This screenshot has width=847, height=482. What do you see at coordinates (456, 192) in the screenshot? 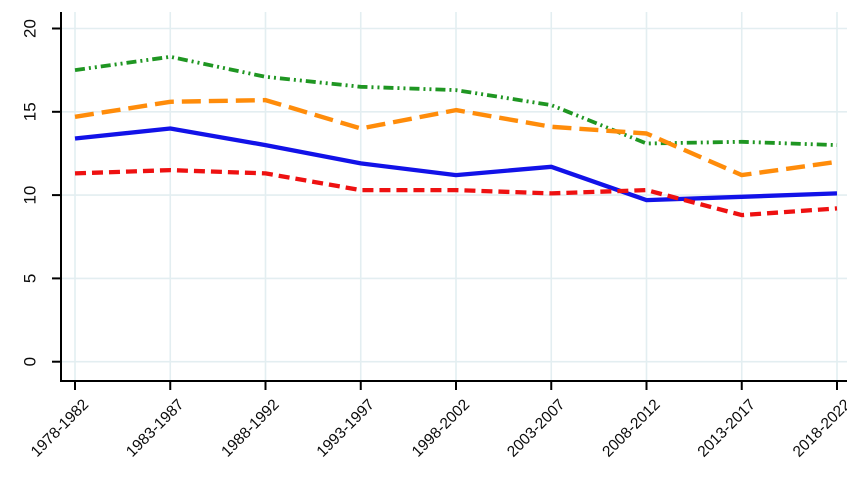
I see `series-red-short-dash` at bounding box center [456, 192].